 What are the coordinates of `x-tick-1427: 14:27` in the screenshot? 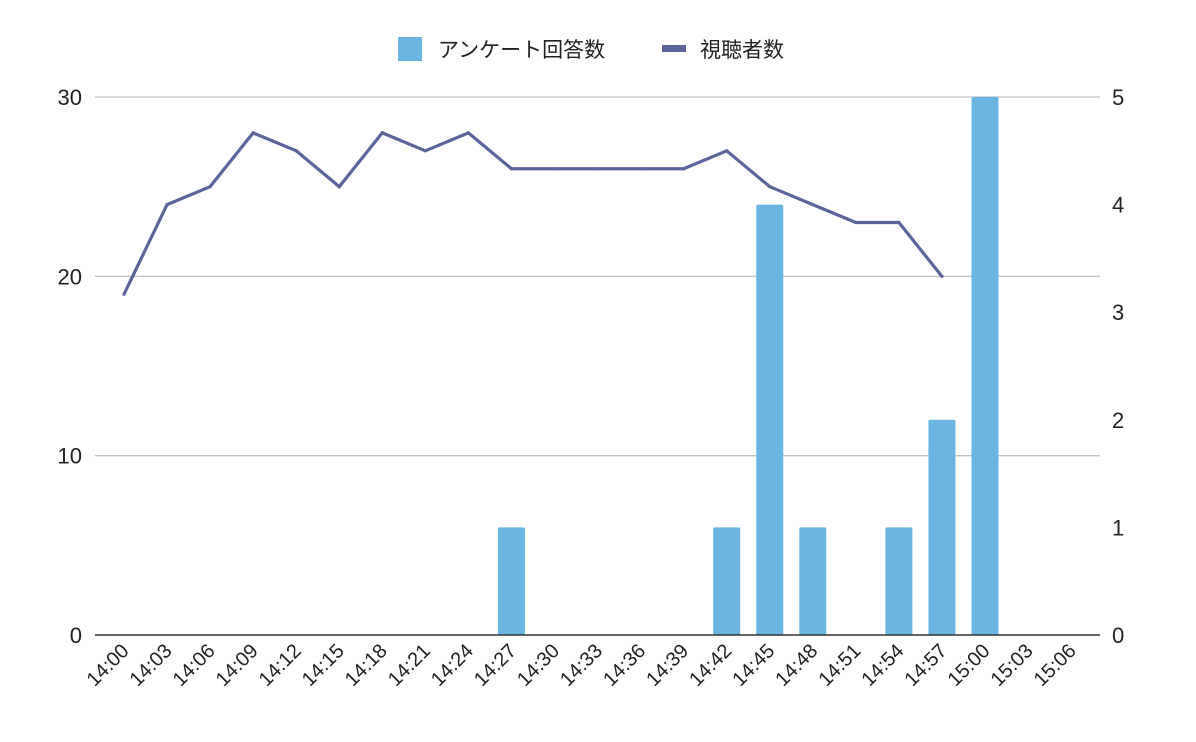 It's located at (495, 665).